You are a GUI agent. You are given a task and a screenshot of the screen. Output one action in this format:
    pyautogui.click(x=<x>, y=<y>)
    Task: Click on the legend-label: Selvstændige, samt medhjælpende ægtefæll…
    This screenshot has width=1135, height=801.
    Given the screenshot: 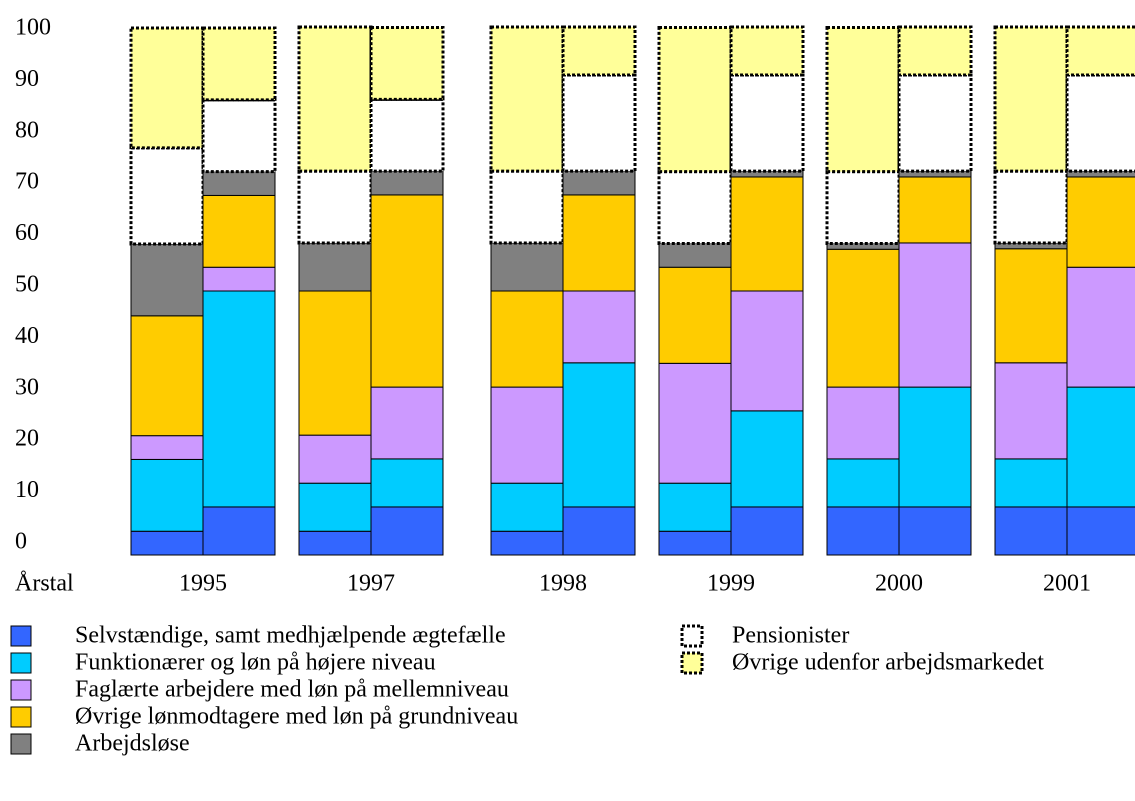 What is the action you would take?
    pyautogui.click(x=290, y=636)
    